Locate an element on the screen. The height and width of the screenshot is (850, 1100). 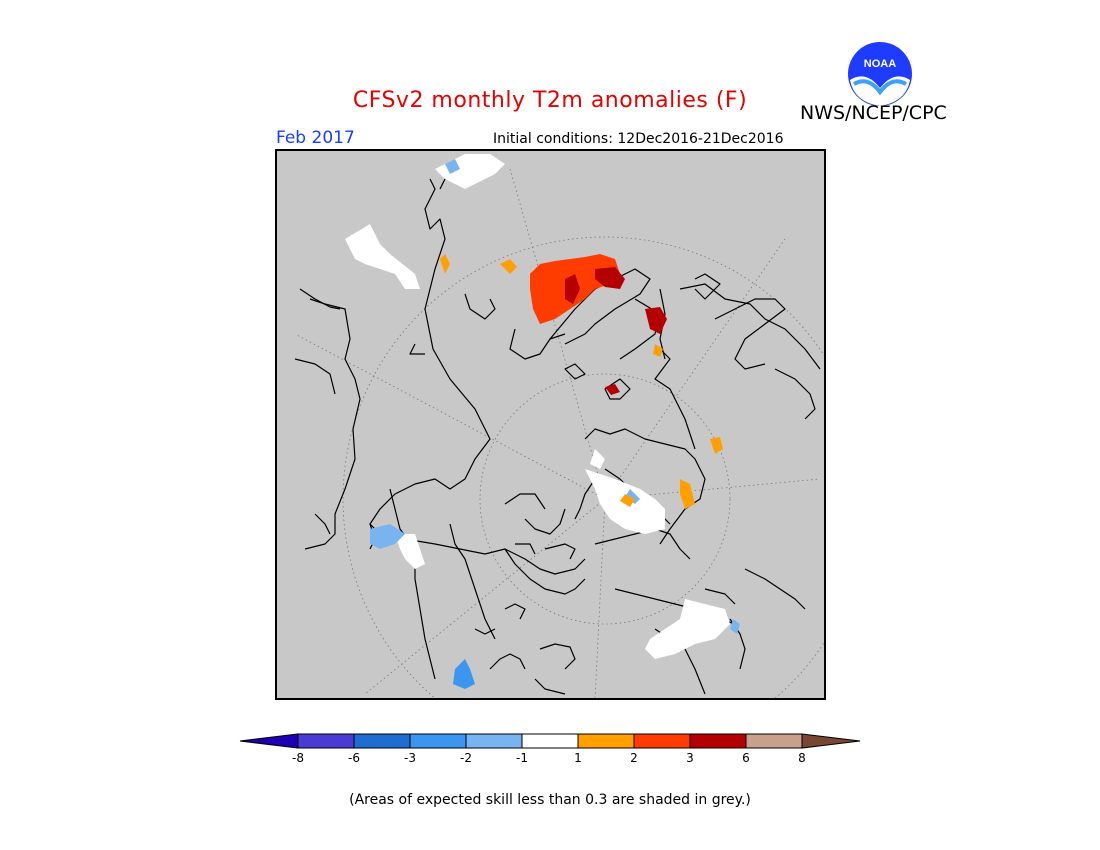
colorbar-tick-label: -1 is located at coordinates (522, 758).